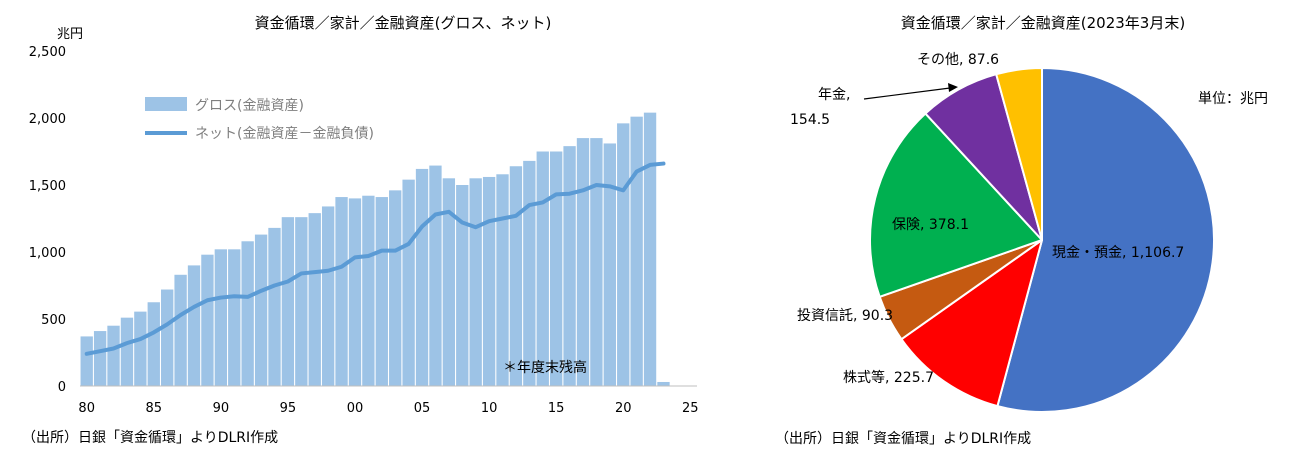 The image size is (1309, 453). I want to click on x-tick-15: 15, so click(556, 408).